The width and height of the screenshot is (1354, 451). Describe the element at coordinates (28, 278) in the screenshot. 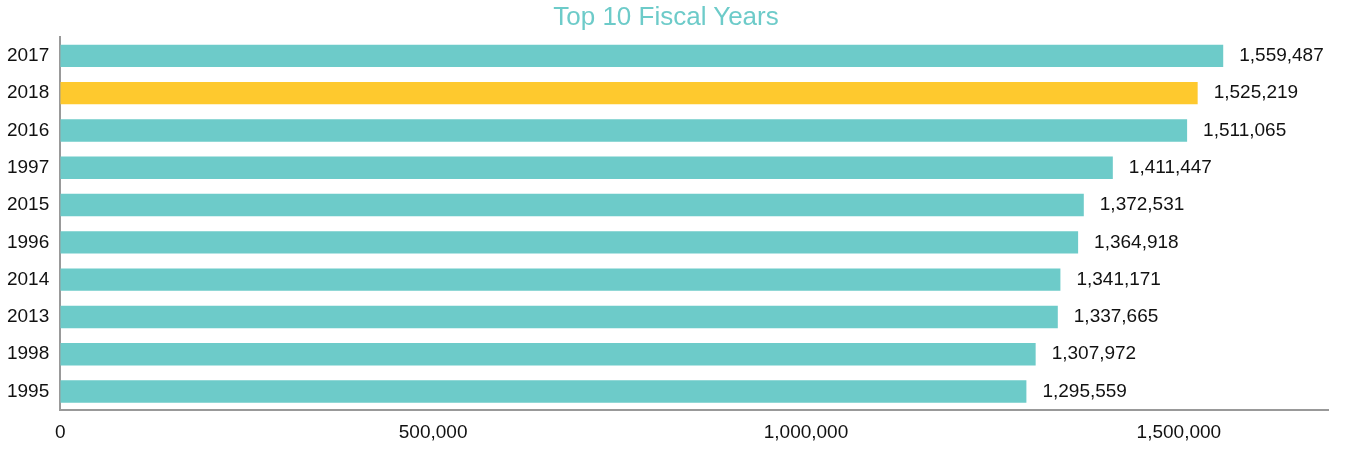

I see `y-tick-label: 2014` at that location.